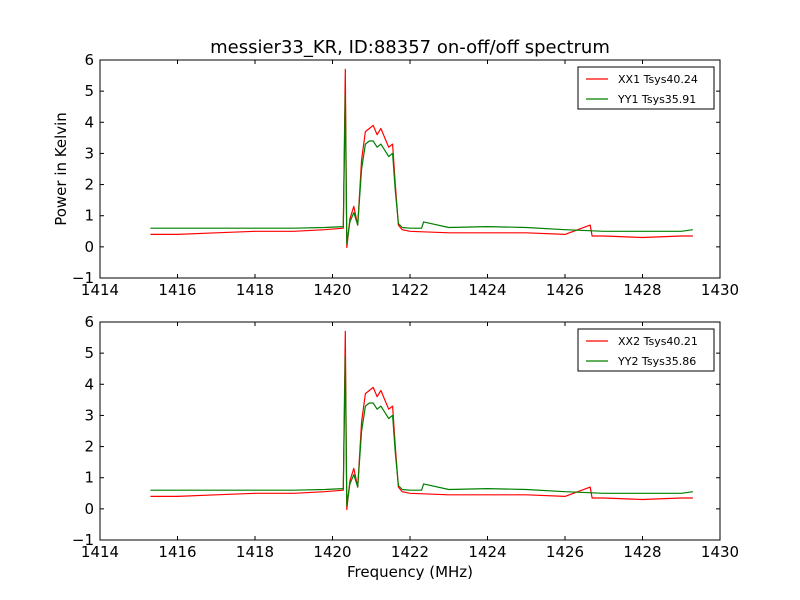 Image resolution: width=800 pixels, height=600 pixels. What do you see at coordinates (656, 361) in the screenshot?
I see `legend-label: YY2 Tsys35.86` at bounding box center [656, 361].